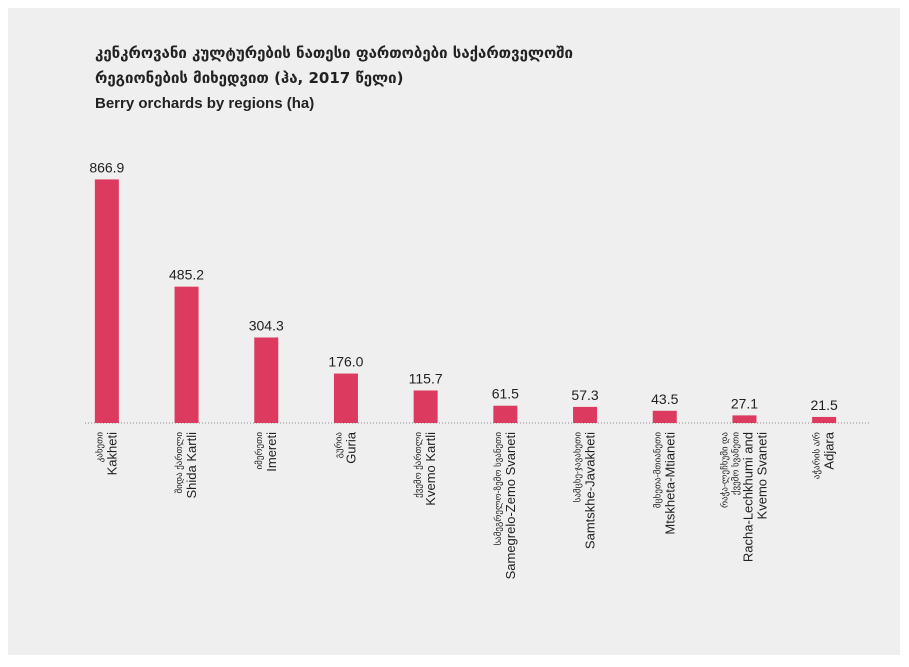 The image size is (909, 667). What do you see at coordinates (510, 506) in the screenshot?
I see `x-tick-label: Samegrelo-Zemo Svaneti` at bounding box center [510, 506].